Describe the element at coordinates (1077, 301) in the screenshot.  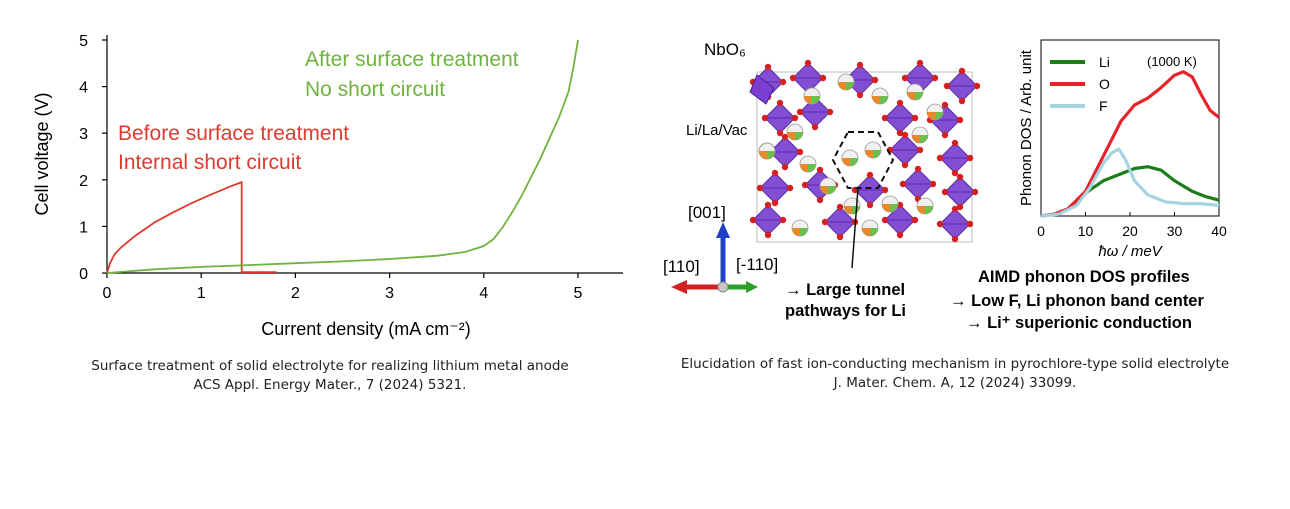
I see `aimd-label-line2: → Low F, Li phonon band center` at that location.